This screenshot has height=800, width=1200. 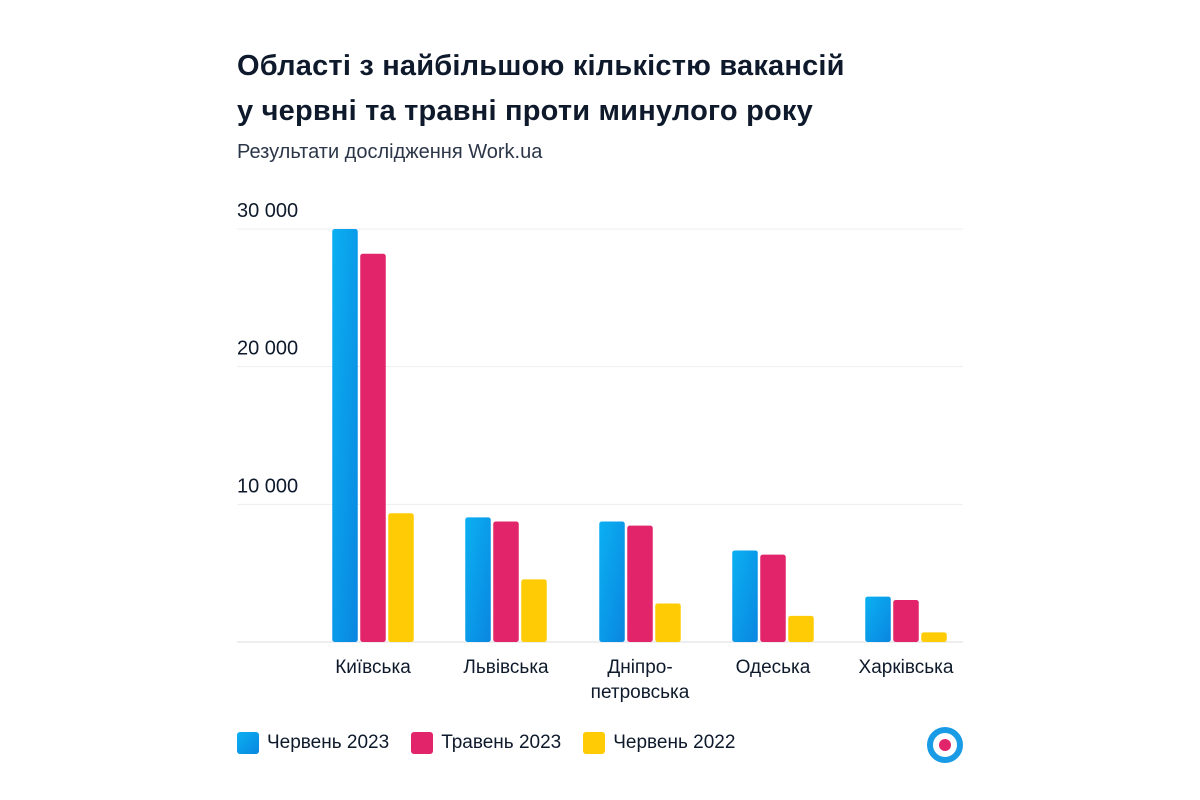 I want to click on legend-item: Червень 2022, so click(x=659, y=743).